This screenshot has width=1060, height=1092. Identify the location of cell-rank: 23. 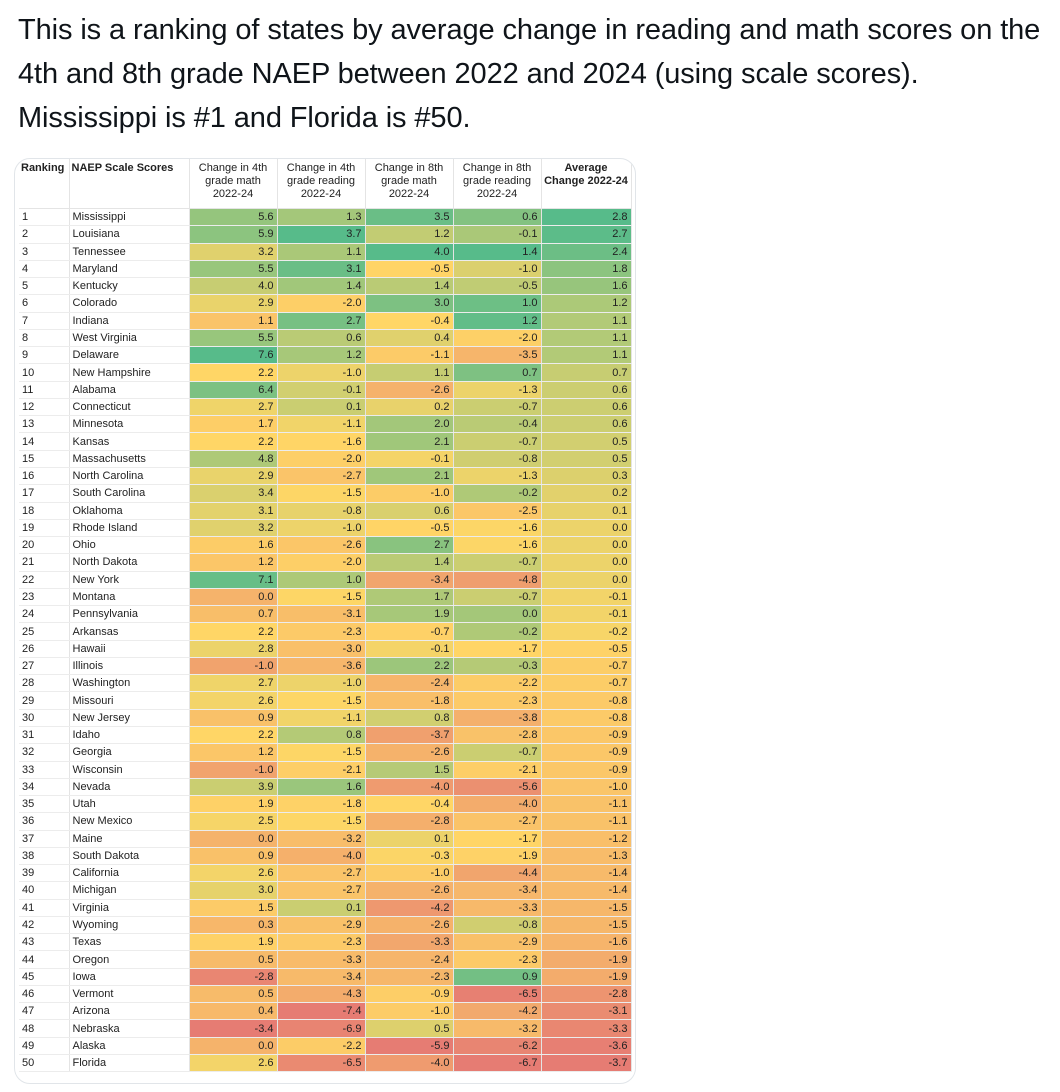
(44, 597).